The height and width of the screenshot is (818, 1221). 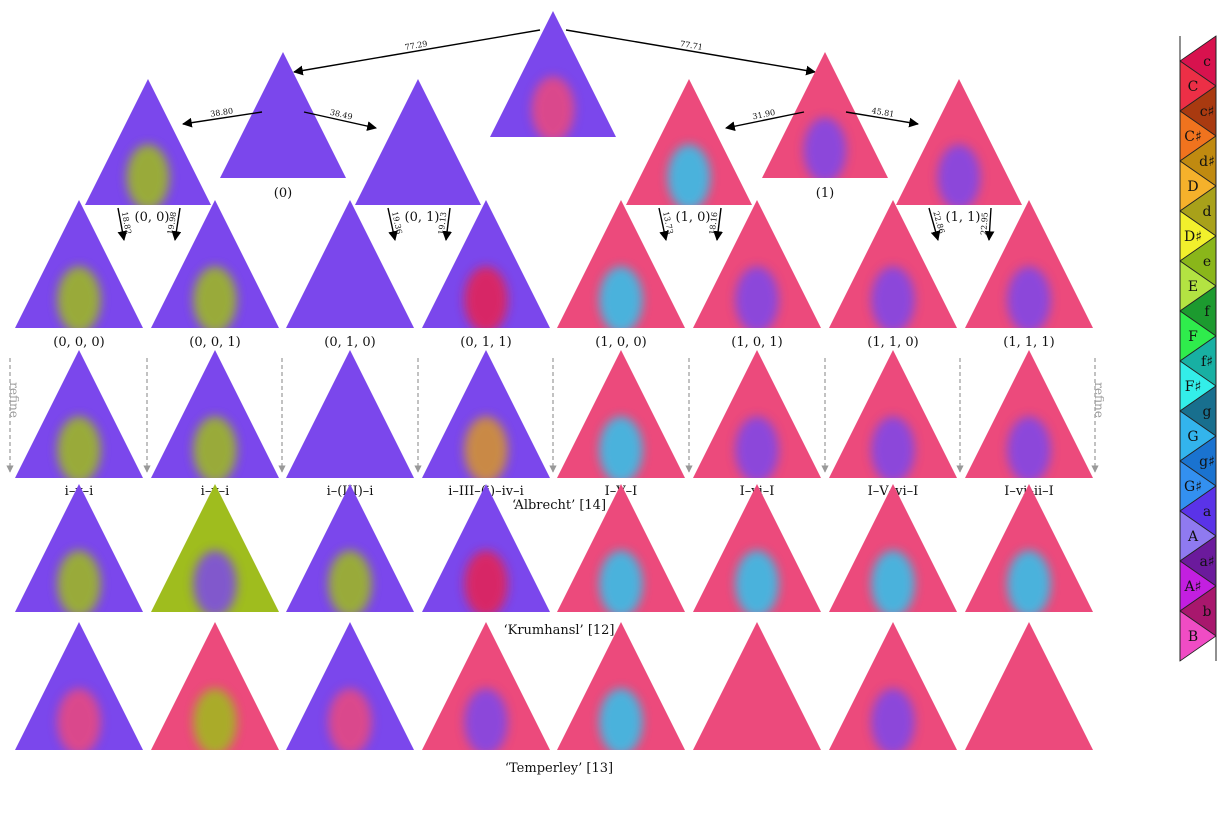 What do you see at coordinates (1193, 587) in the screenshot?
I see `legend-label: A♯` at bounding box center [1193, 587].